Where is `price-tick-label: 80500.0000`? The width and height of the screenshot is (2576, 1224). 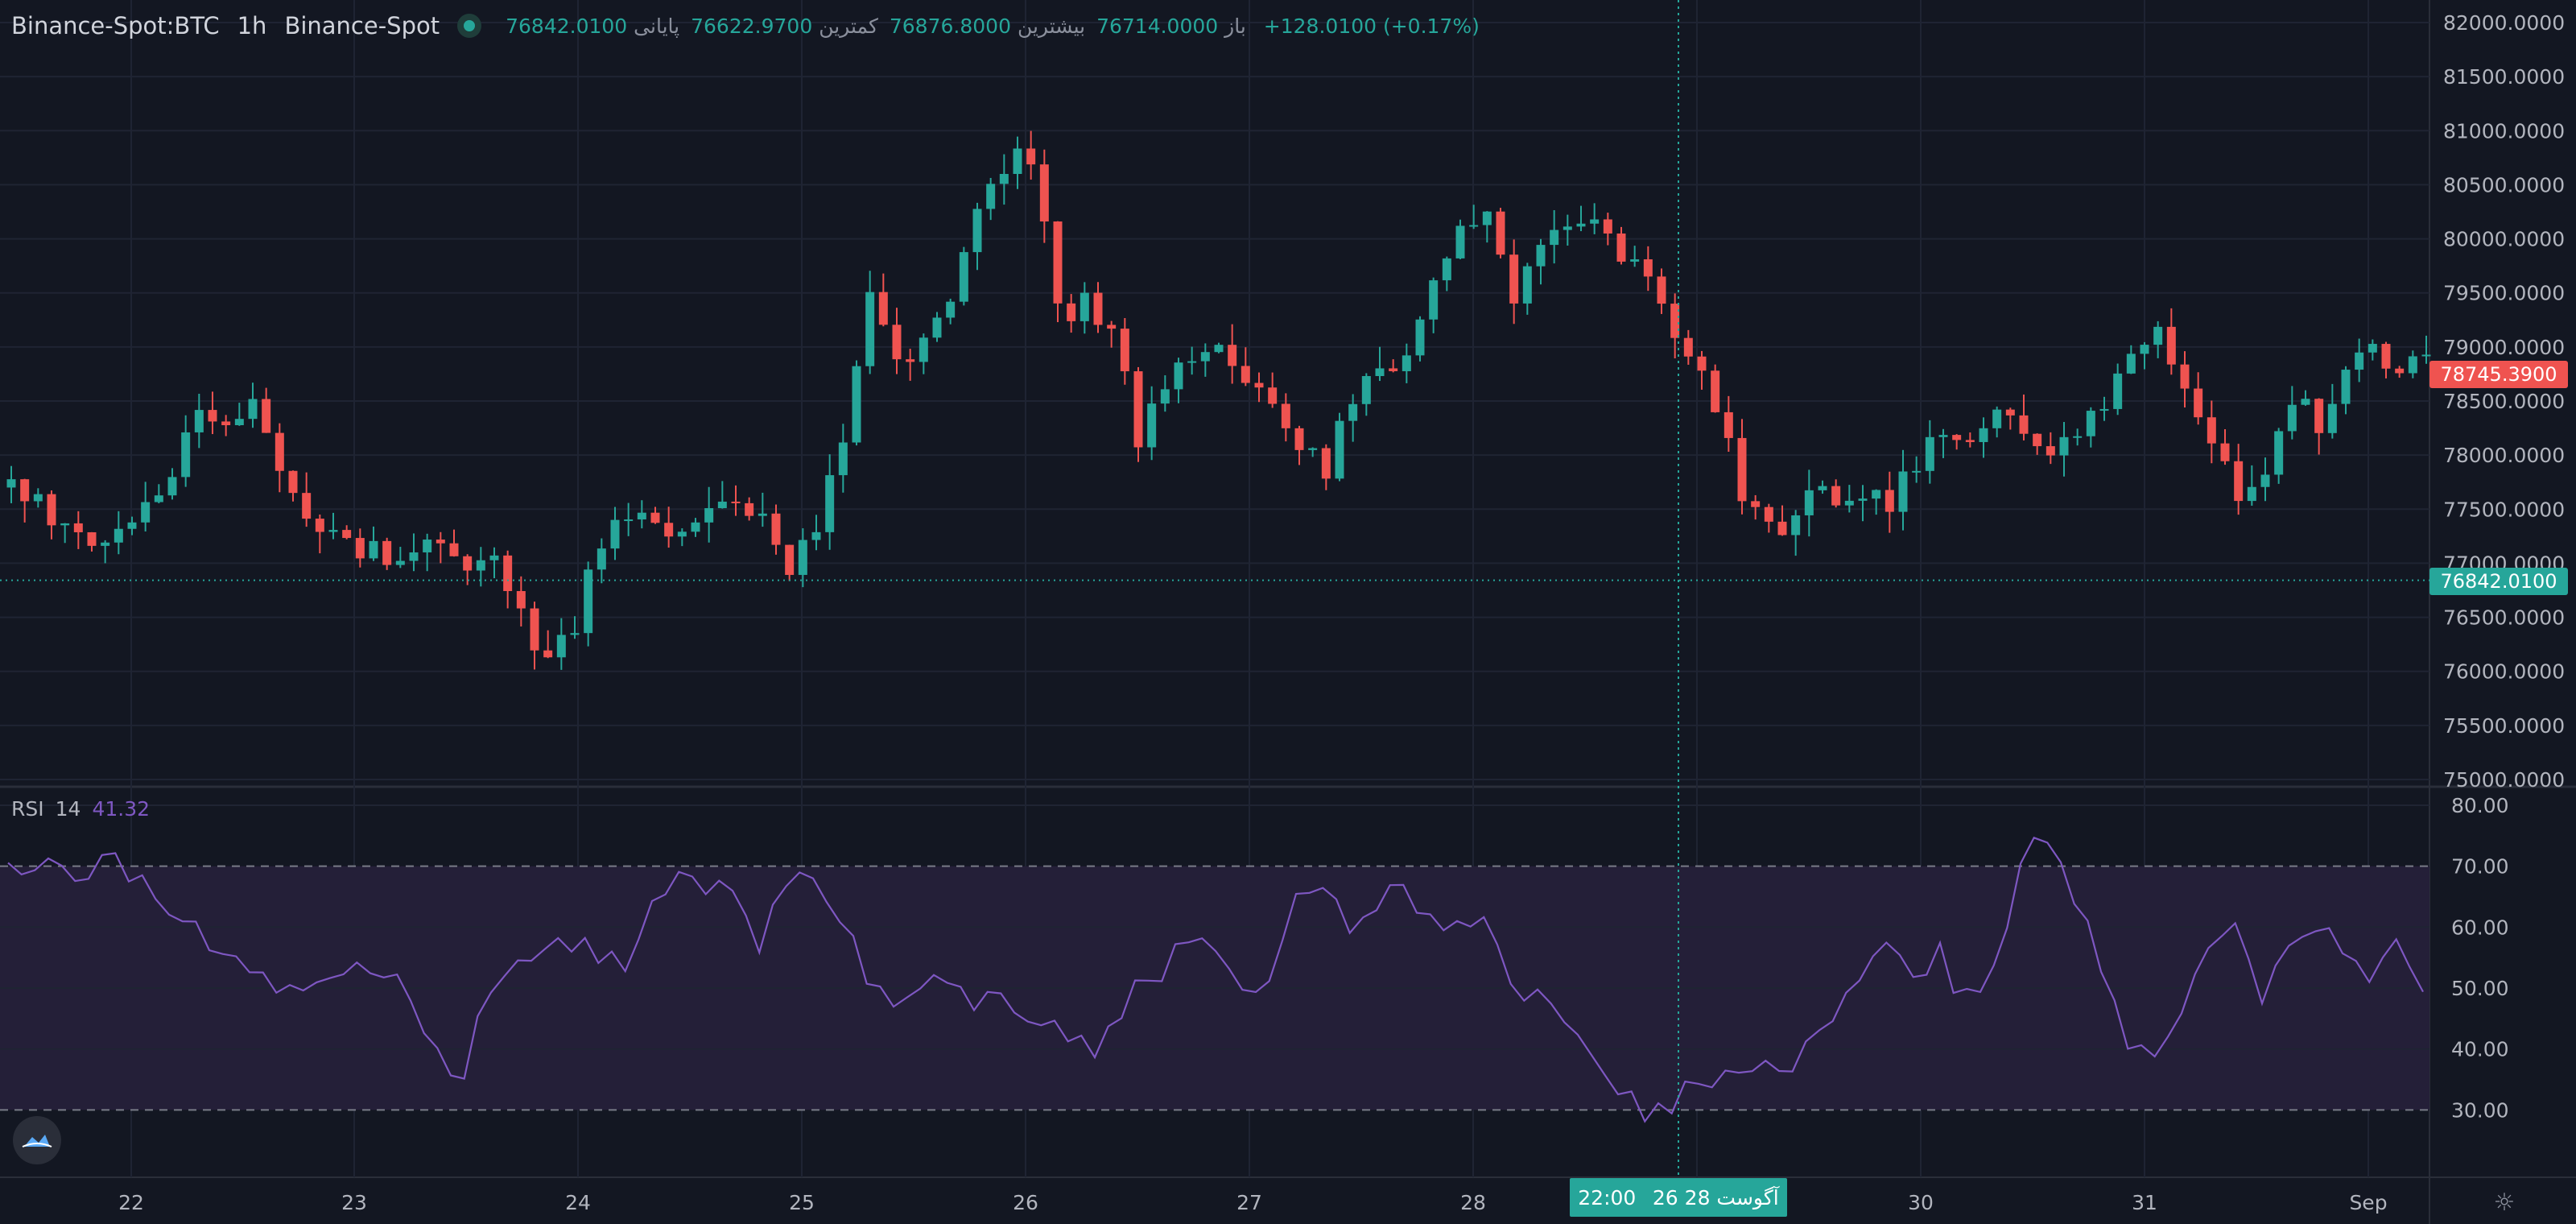 price-tick-label: 80500.0000 is located at coordinates (2504, 184).